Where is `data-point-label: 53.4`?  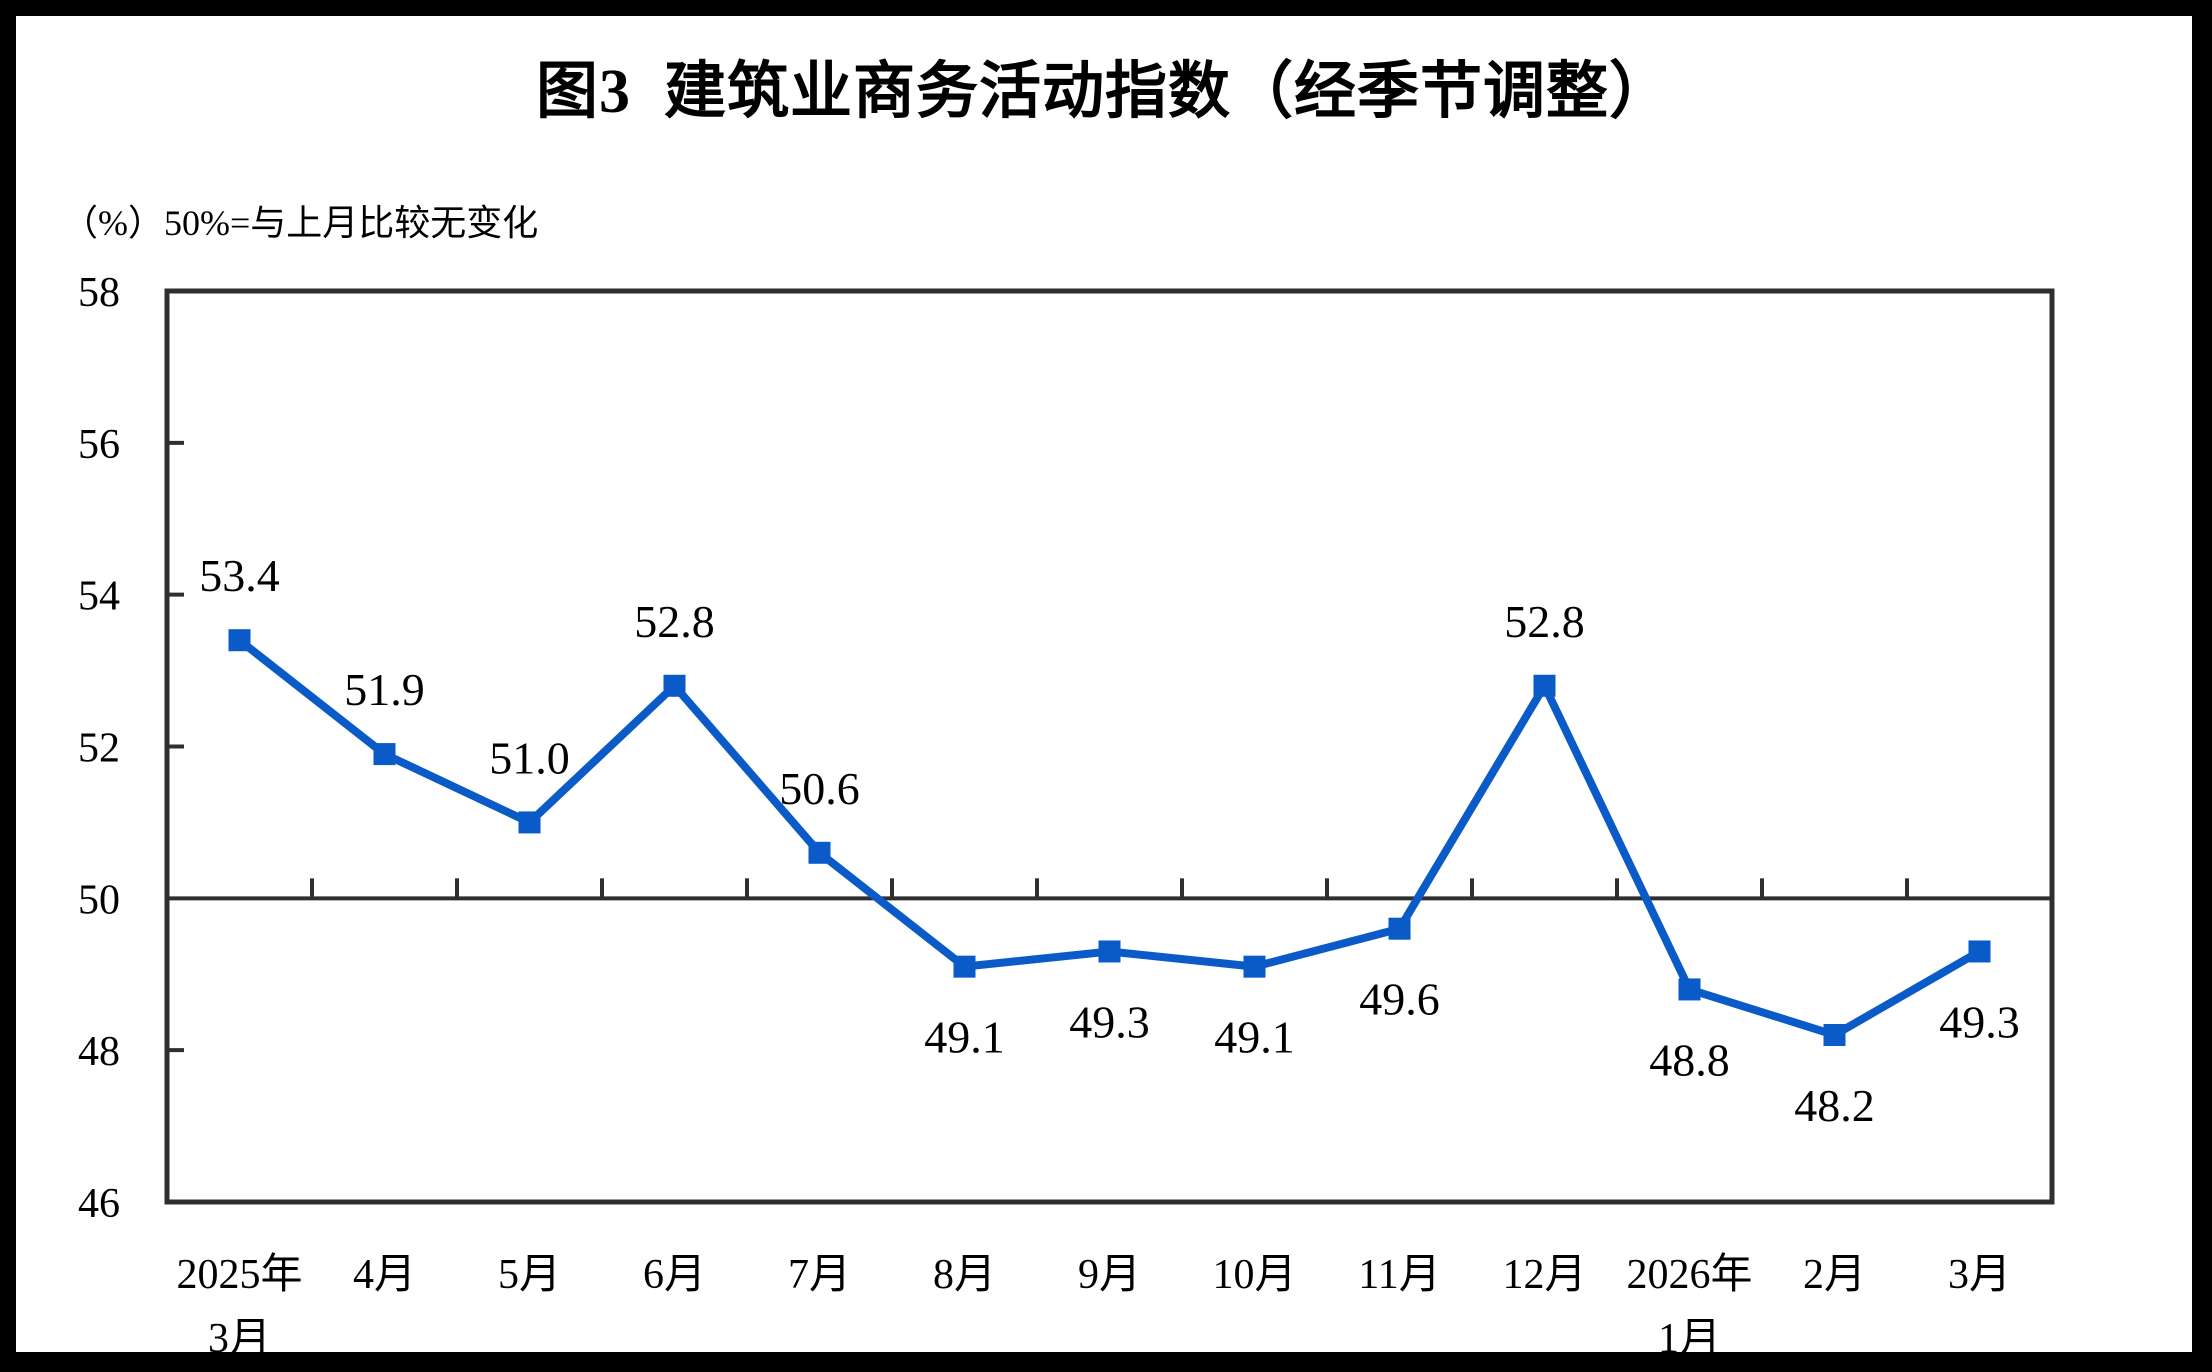 data-point-label: 53.4 is located at coordinates (239, 575).